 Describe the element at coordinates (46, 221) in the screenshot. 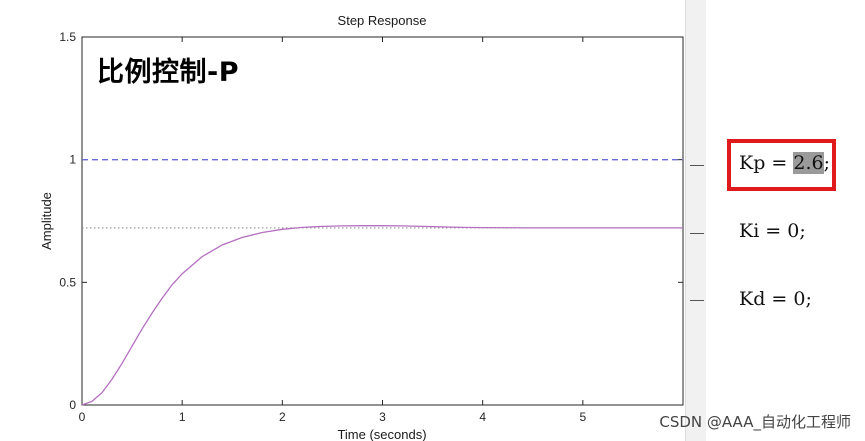

I see `y-axis-label: Amplitude` at that location.